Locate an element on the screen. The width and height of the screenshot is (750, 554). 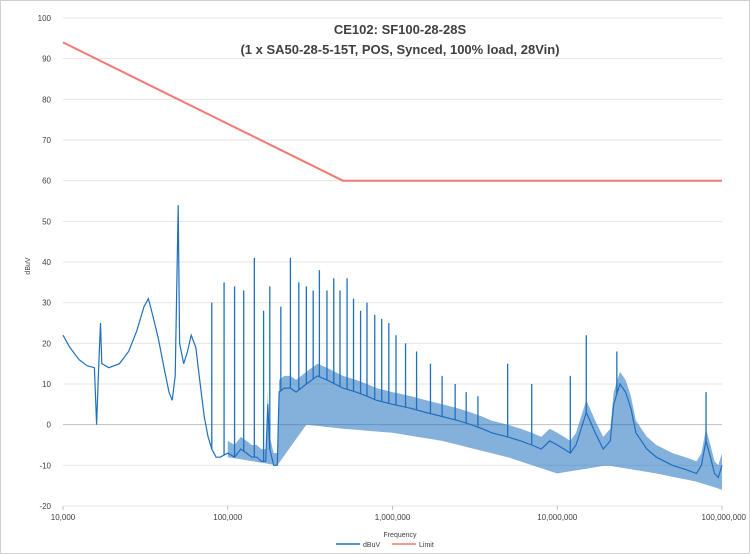
y-tick-label-2: 0 is located at coordinates (49, 425).